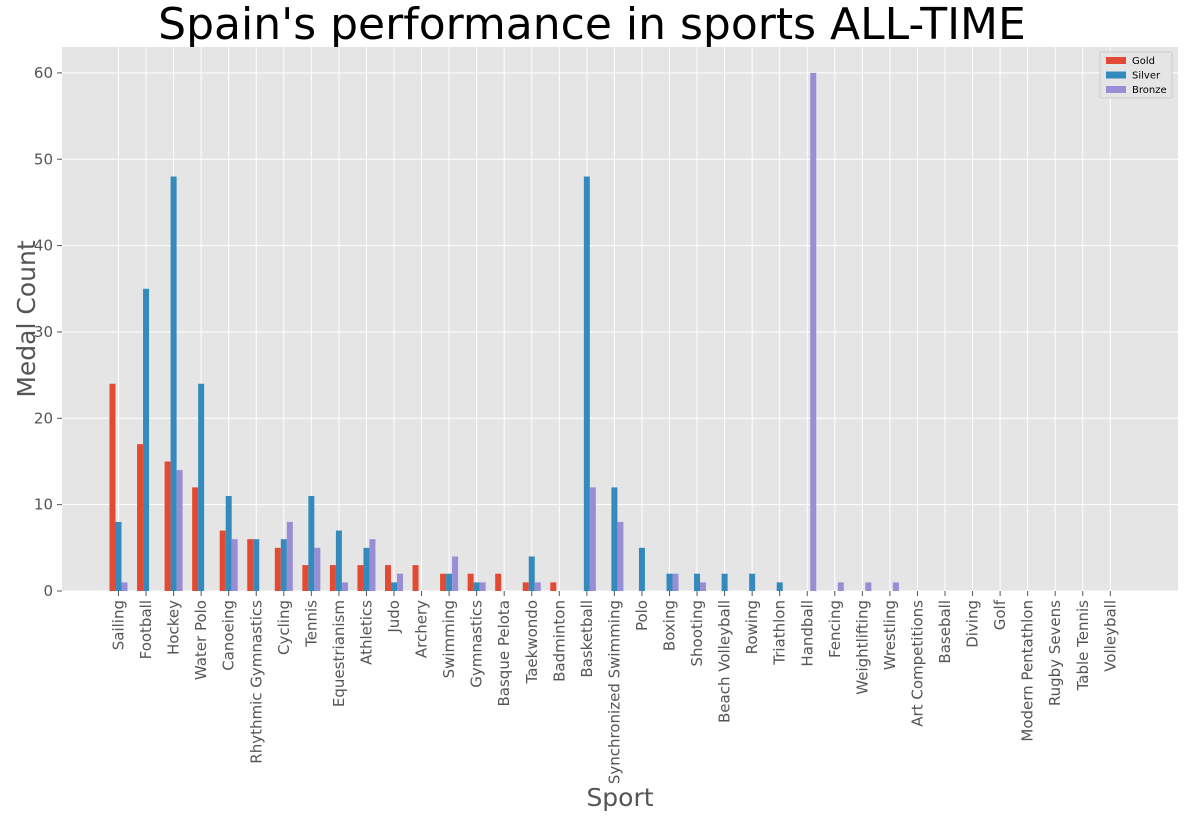 Image resolution: width=1184 pixels, height=818 pixels. I want to click on x-tick-label: Boxing, so click(670, 625).